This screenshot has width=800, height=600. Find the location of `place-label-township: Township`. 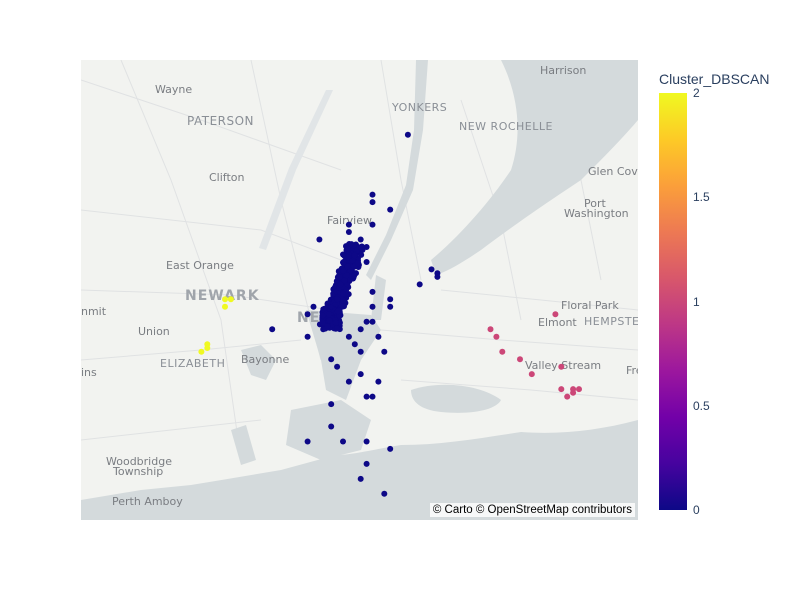

place-label-township: Township is located at coordinates (137, 471).